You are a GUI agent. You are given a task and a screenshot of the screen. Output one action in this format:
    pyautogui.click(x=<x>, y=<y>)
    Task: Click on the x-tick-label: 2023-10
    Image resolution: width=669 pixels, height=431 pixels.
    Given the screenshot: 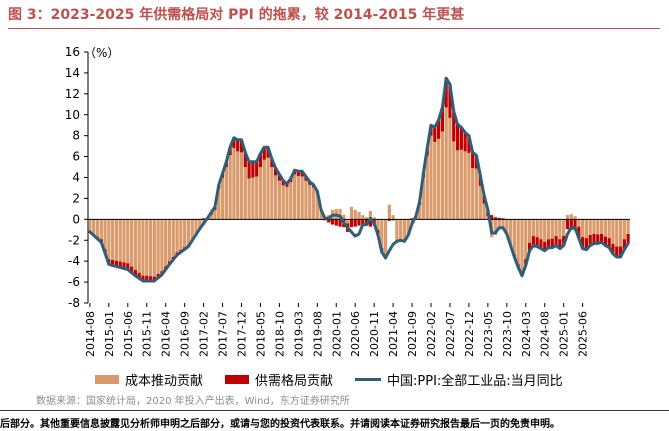 What is the action you would take?
    pyautogui.click(x=507, y=334)
    